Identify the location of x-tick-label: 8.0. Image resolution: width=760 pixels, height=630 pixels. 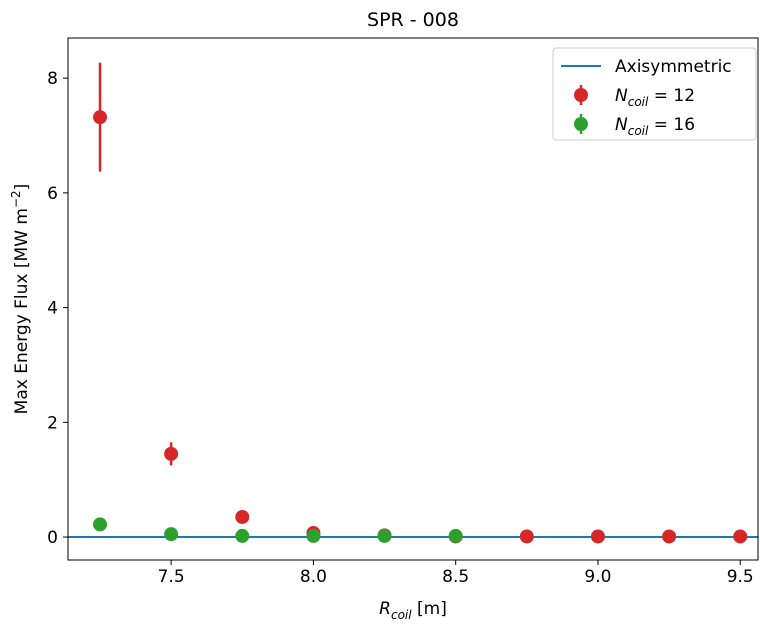
(313, 577).